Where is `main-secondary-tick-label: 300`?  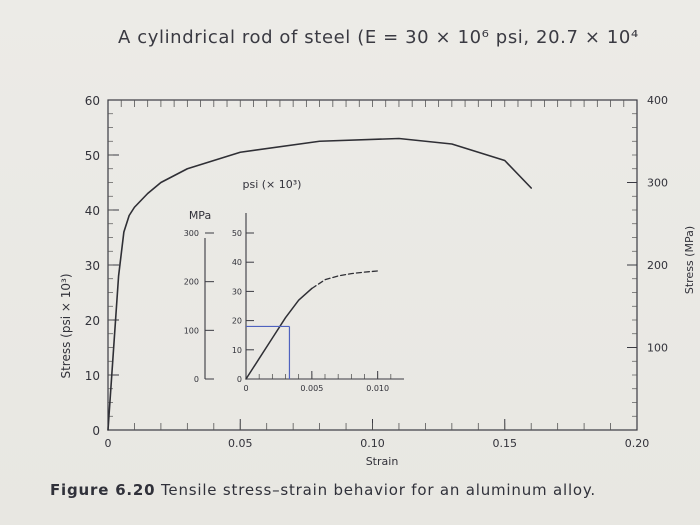 main-secondary-tick-label: 300 is located at coordinates (657, 183).